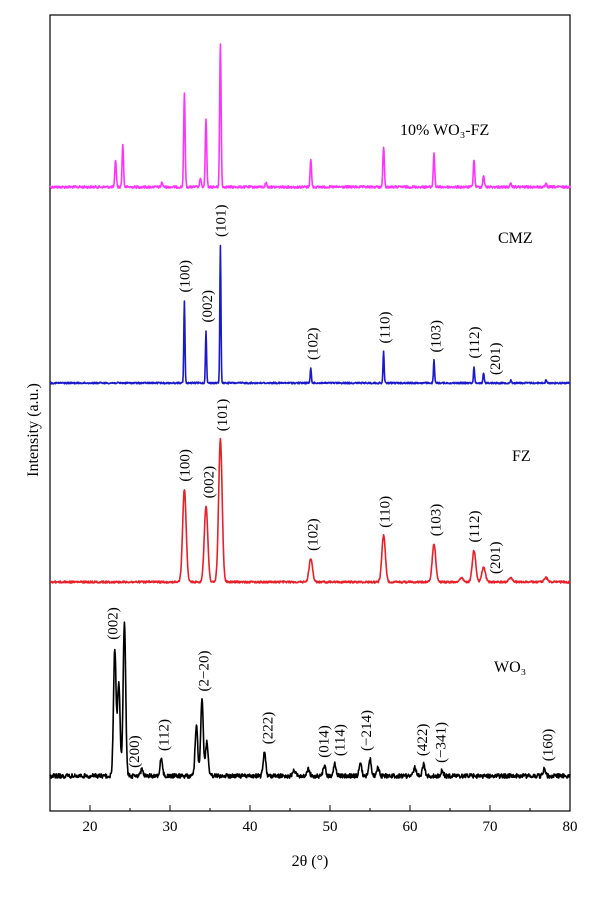 The height and width of the screenshot is (899, 600). What do you see at coordinates (441, 742) in the screenshot?
I see `peak-label-3-9: (−341)` at bounding box center [441, 742].